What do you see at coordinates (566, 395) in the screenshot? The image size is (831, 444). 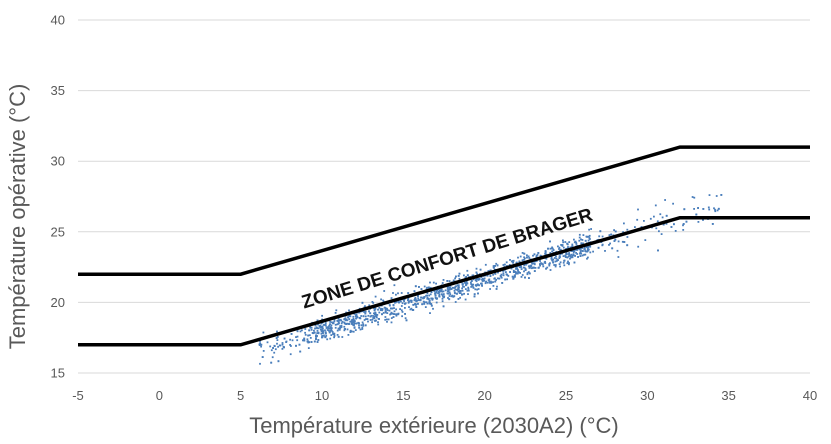 I see `x-tick-label: 25` at bounding box center [566, 395].